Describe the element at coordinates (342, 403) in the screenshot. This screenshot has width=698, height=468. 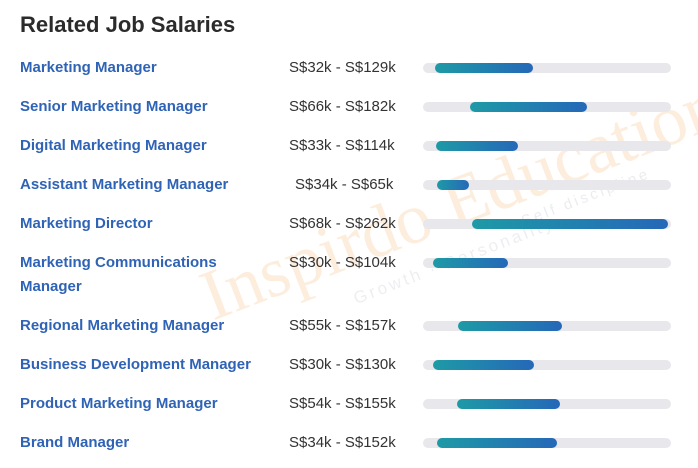
I see `salary-range: S$54k - S$155k` at that location.